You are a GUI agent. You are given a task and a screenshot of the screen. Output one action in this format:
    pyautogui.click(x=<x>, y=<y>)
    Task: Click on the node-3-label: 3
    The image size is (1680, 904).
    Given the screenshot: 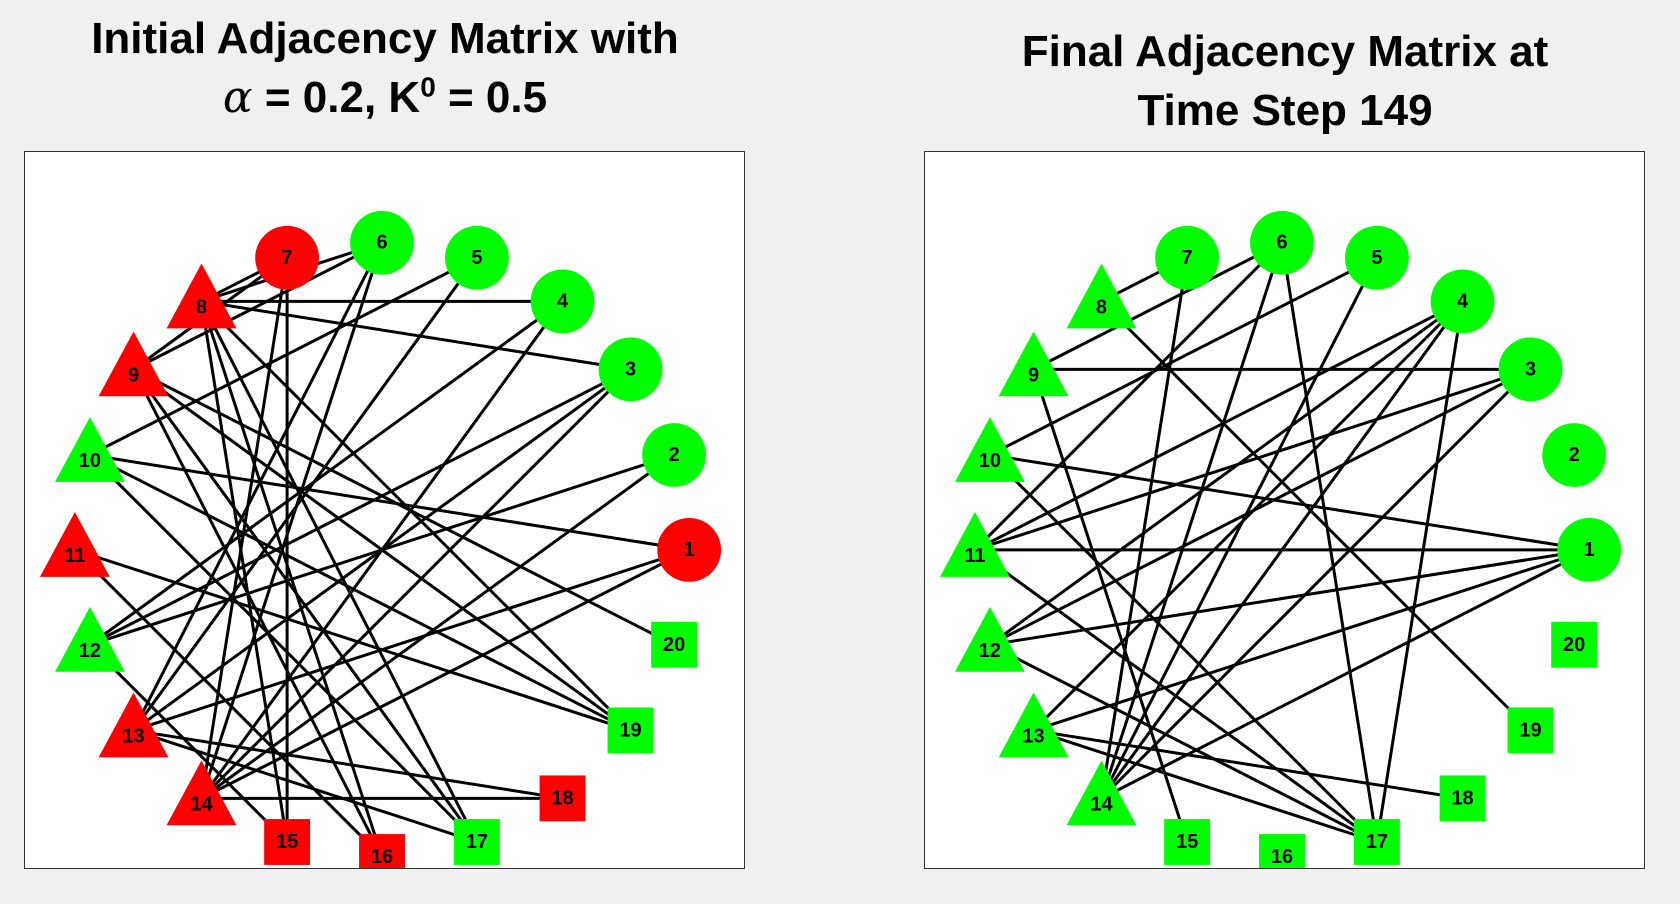 What is the action you would take?
    pyautogui.click(x=630, y=369)
    